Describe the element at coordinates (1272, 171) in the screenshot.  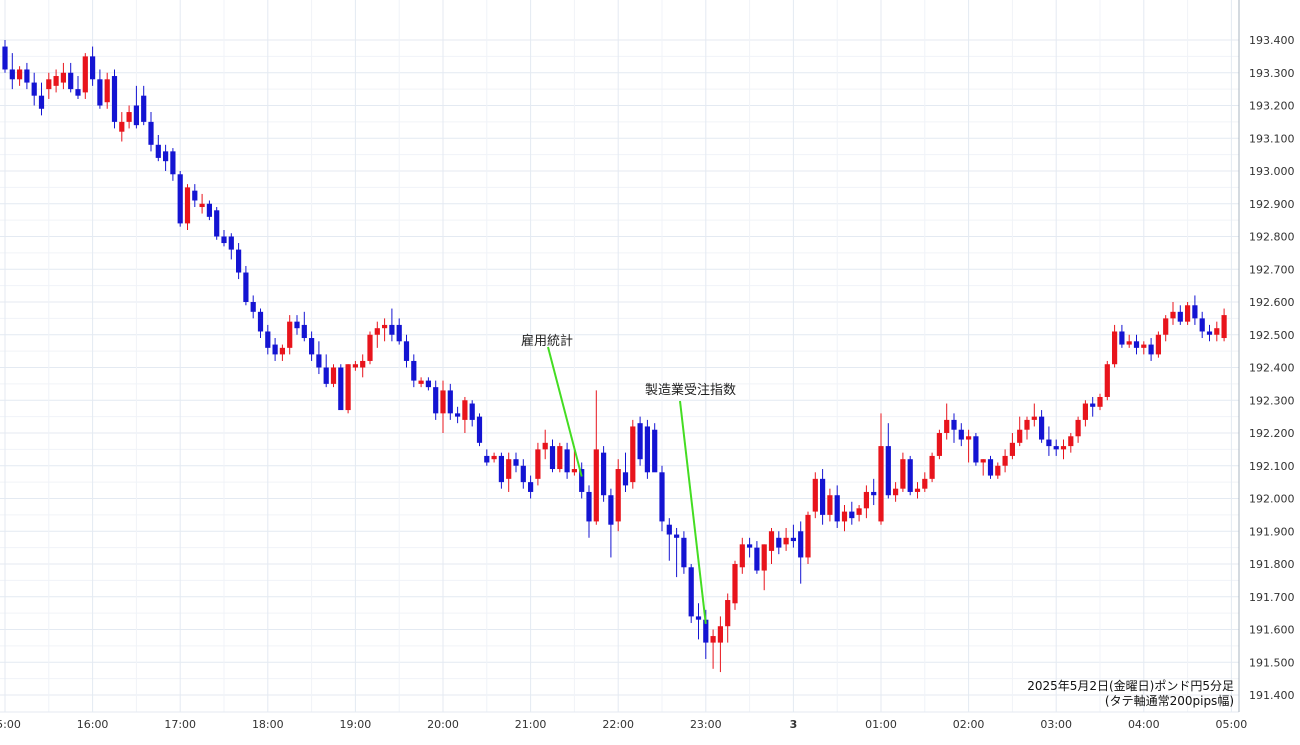
I see `y-tick-label: 193.000` at that location.